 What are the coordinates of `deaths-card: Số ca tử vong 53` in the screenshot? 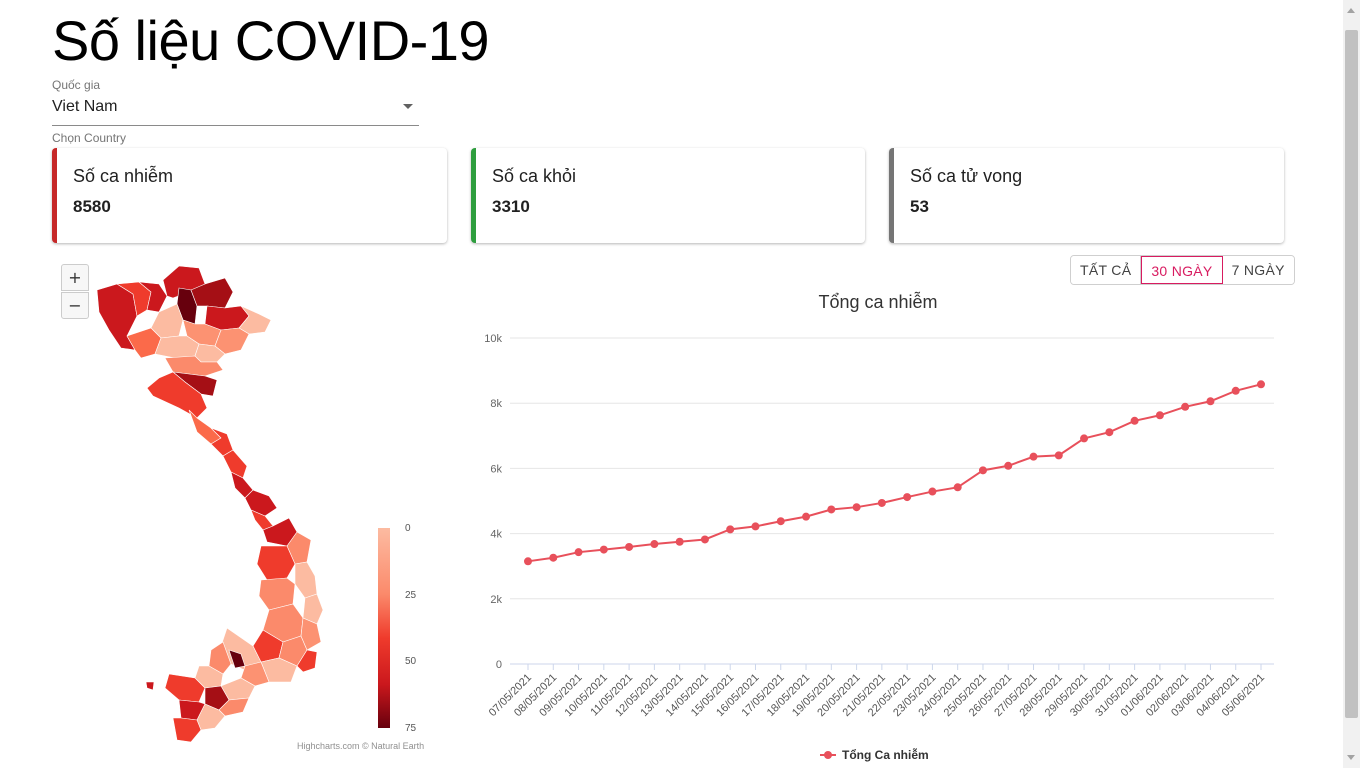 It's located at (1086, 195).